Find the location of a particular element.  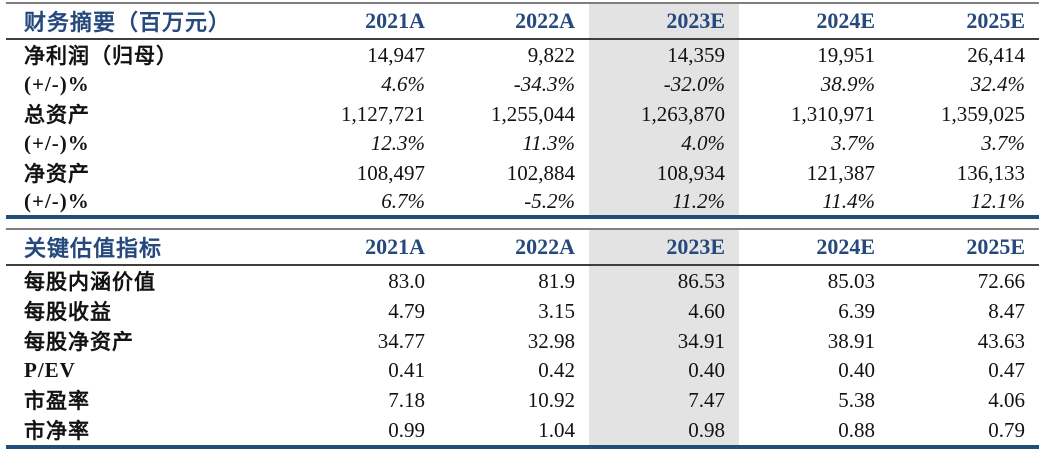

row-label: 市盈率 is located at coordinates (57, 401).